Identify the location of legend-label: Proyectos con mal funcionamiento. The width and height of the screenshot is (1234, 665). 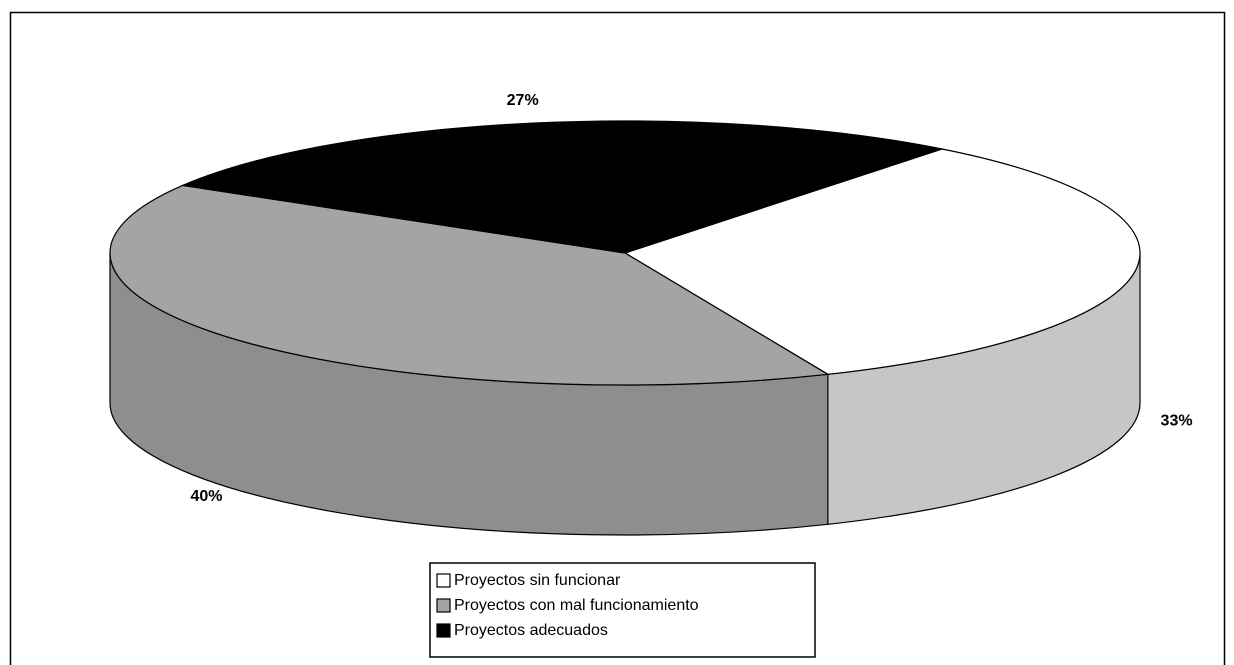
(576, 605).